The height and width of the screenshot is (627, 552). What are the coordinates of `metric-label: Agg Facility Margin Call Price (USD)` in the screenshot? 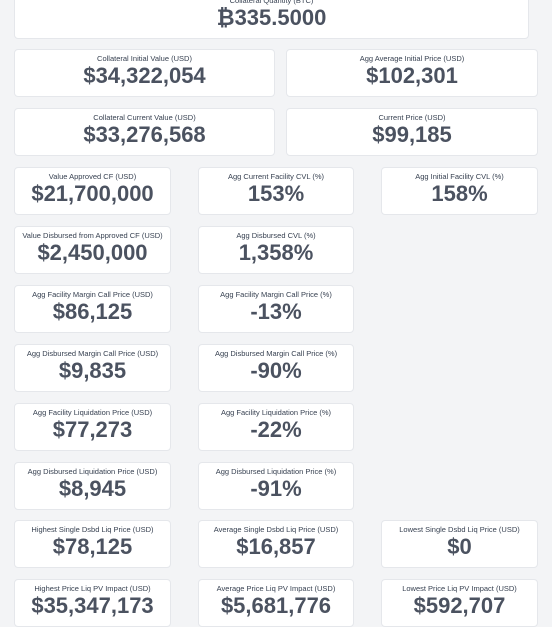 It's located at (92, 294).